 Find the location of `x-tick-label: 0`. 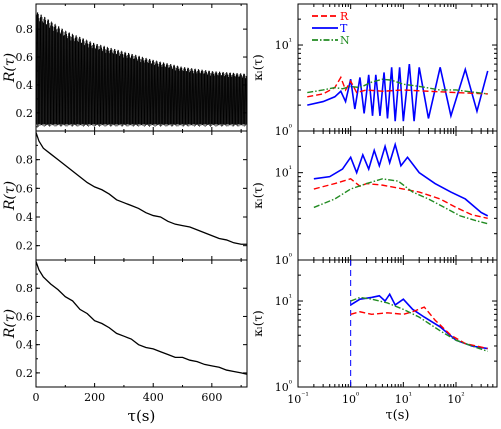

x-tick-label: 0 is located at coordinates (36, 397).